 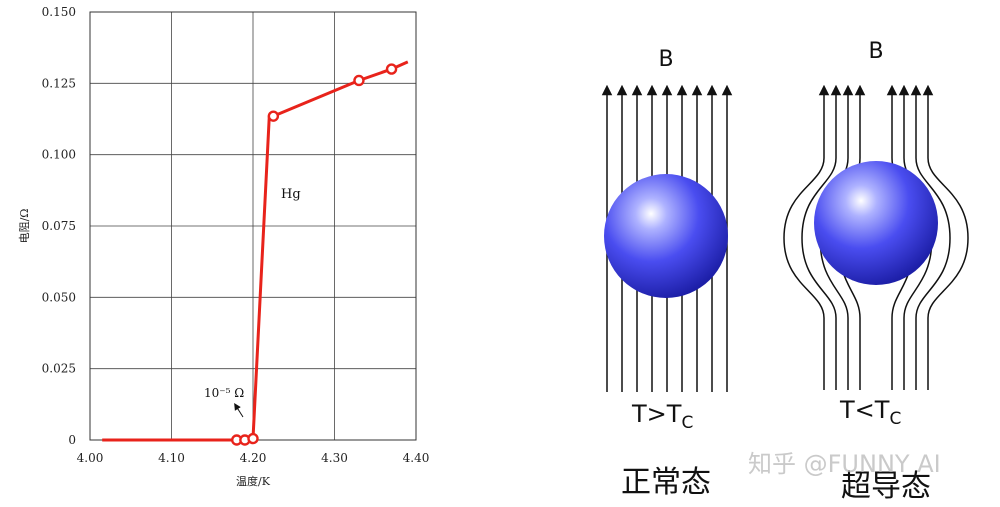 What do you see at coordinates (662, 416) in the screenshot?
I see `condition-left: T>TC` at bounding box center [662, 416].